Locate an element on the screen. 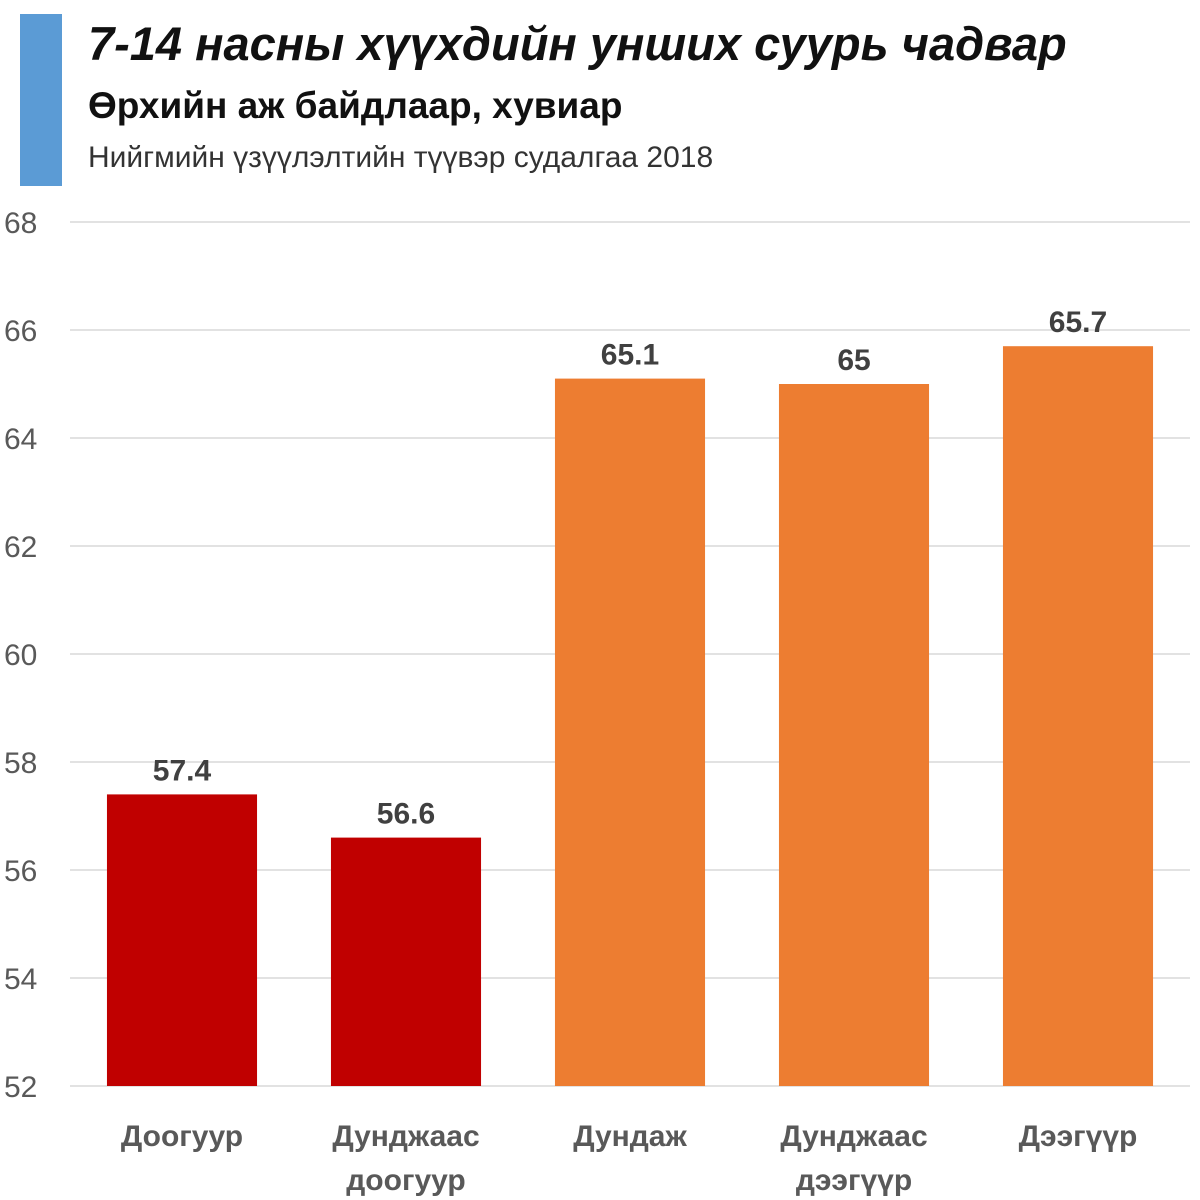 The height and width of the screenshot is (1200, 1200). x-category-label: Доогуур is located at coordinates (182, 1136).